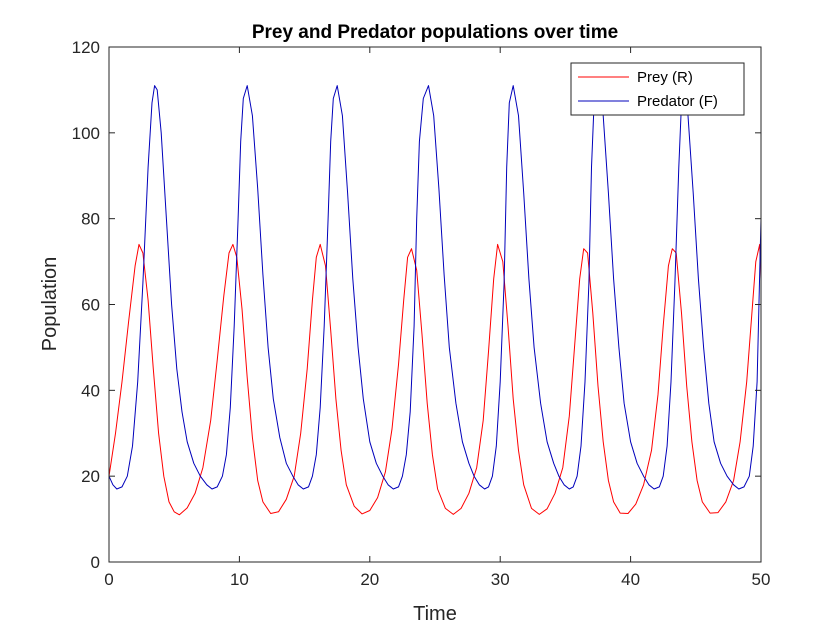 This screenshot has height=635, width=840. I want to click on x-tick-label: 0, so click(108, 579).